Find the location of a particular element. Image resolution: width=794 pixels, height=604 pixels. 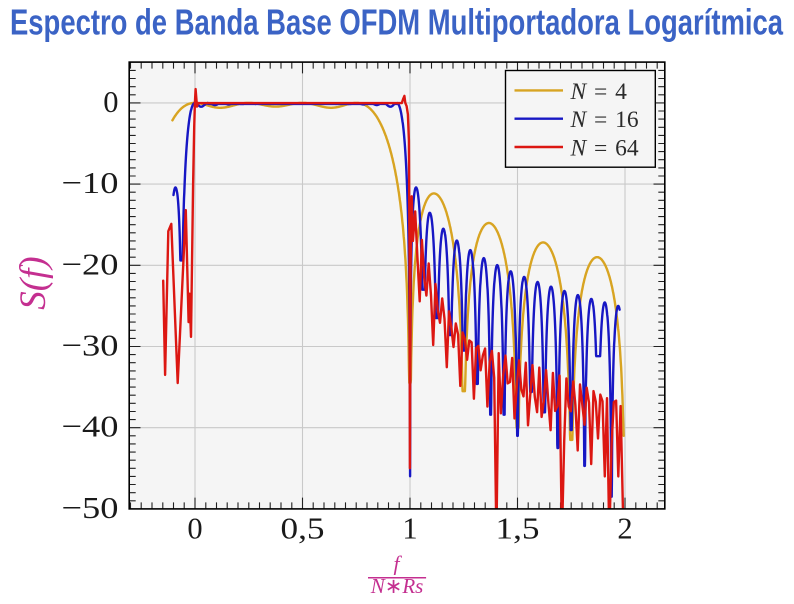

svg-text: N = 64 is located at coordinates (604, 149).